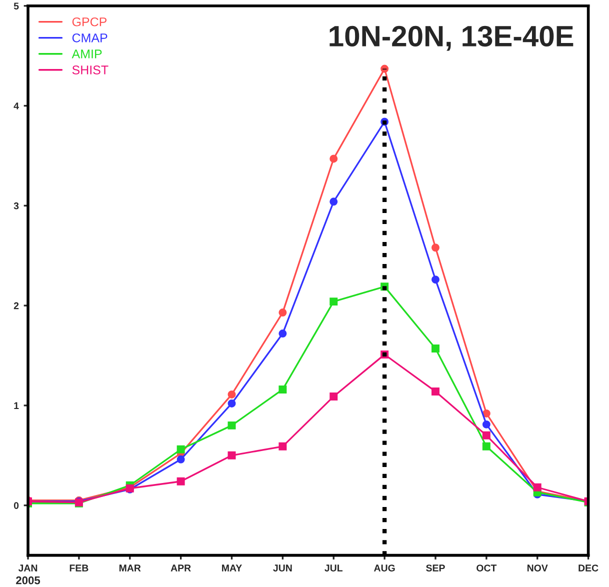  What do you see at coordinates (384, 568) in the screenshot?
I see `x-tick-label: AUG` at bounding box center [384, 568].